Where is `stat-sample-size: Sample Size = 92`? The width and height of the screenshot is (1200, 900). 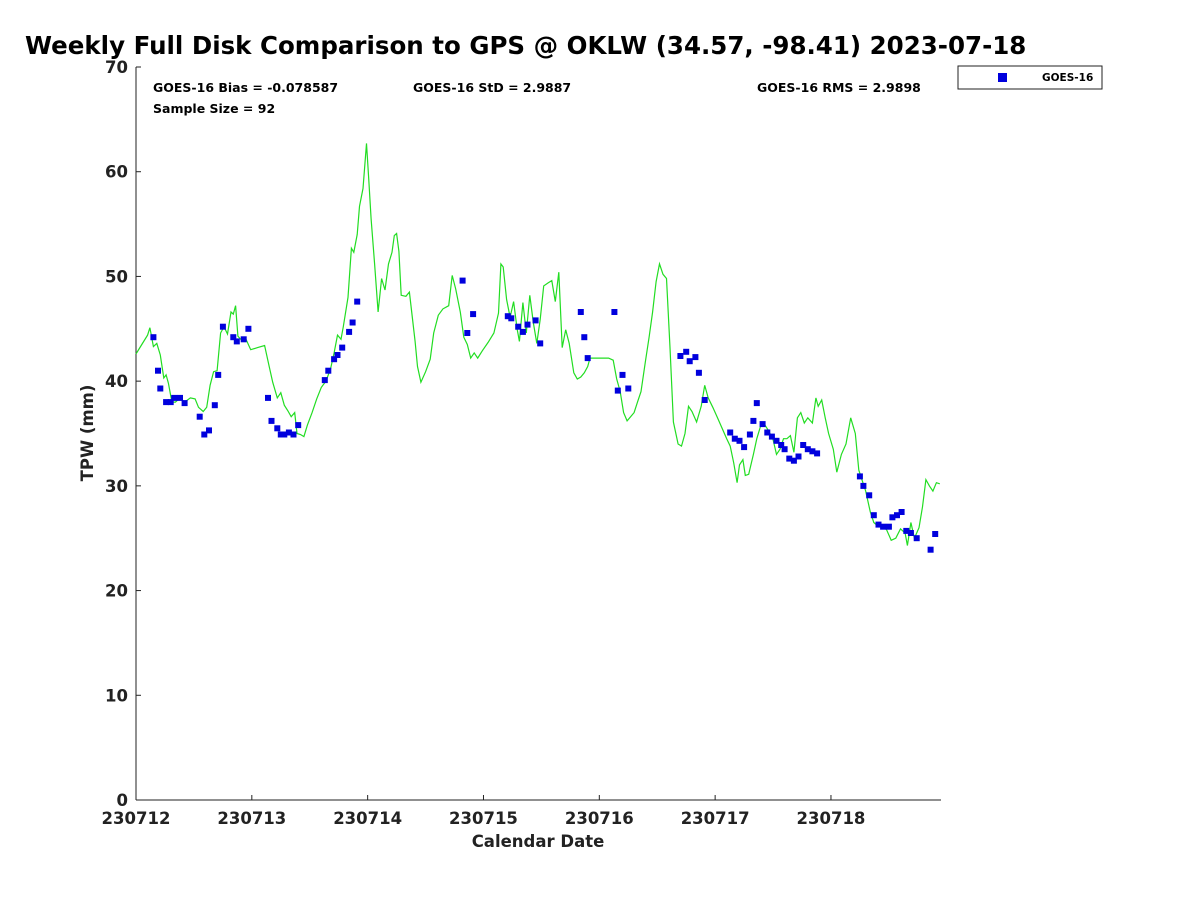
stat-sample-size: Sample Size = 92 is located at coordinates (214, 108).